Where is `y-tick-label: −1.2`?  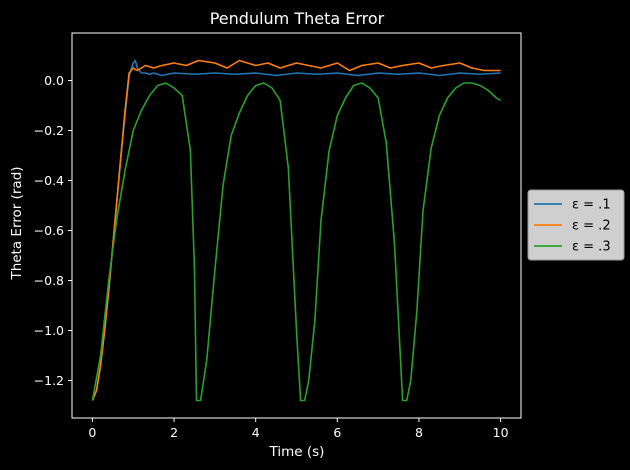
y-tick-label: −1.2 is located at coordinates (49, 380).